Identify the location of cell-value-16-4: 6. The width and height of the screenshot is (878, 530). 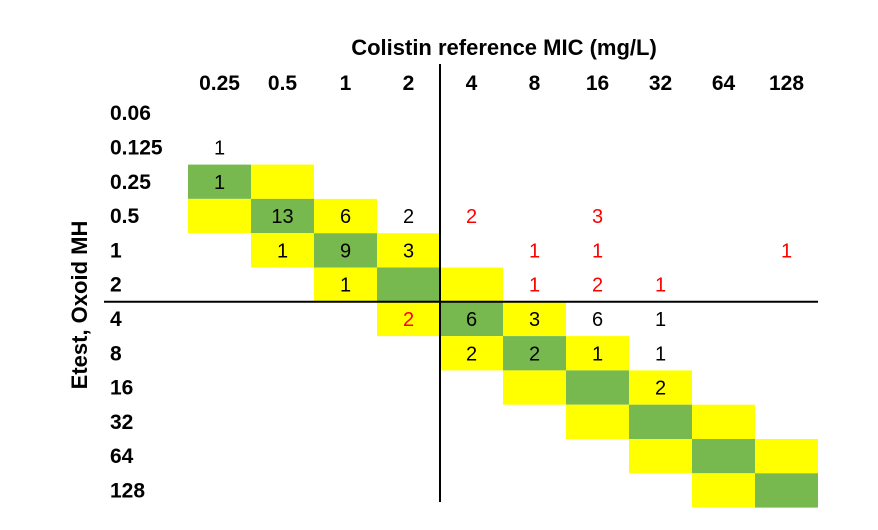
(597, 320).